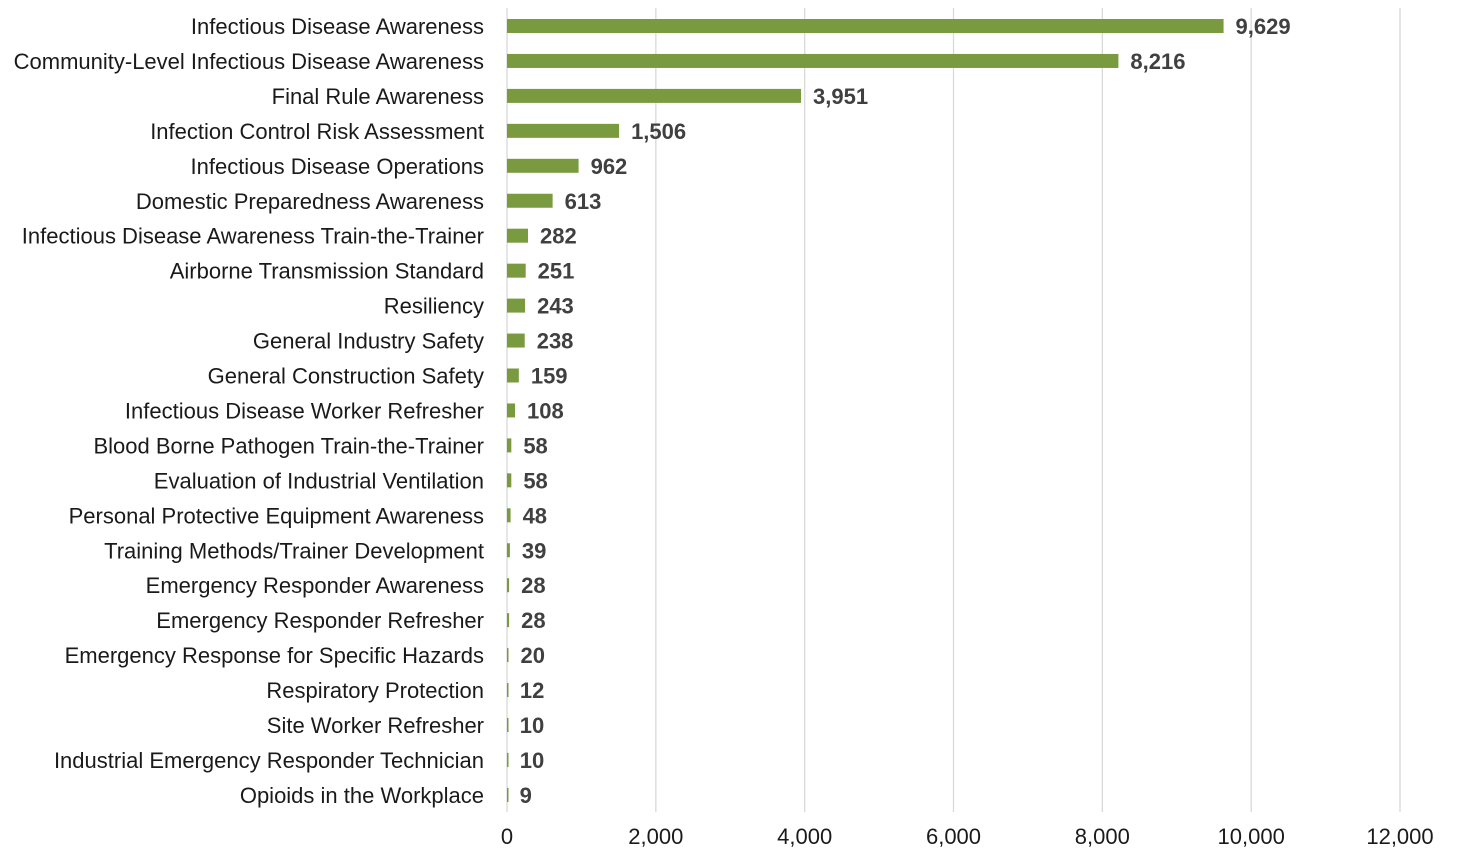  What do you see at coordinates (319, 480) in the screenshot?
I see `category-label: Evaluation of Industrial Ventilation` at bounding box center [319, 480].